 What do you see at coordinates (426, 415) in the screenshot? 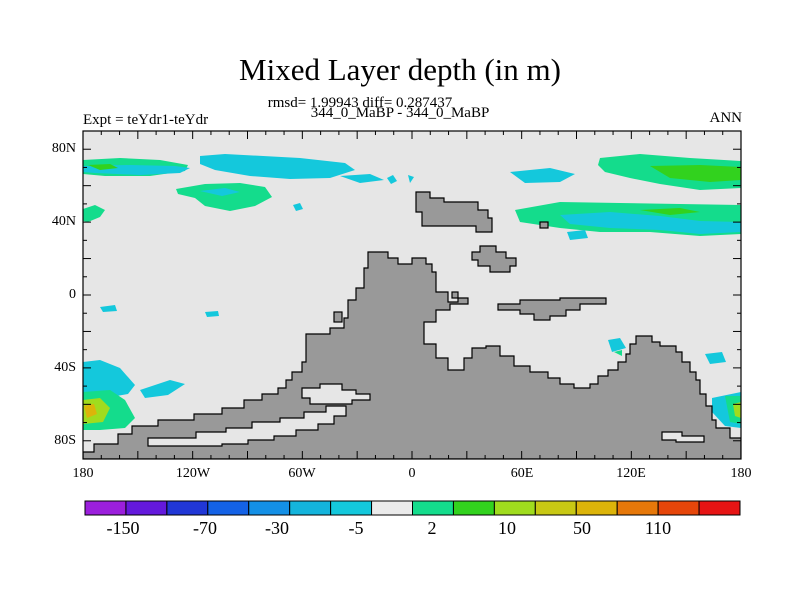
I see `ocean-inlets` at bounding box center [426, 415].